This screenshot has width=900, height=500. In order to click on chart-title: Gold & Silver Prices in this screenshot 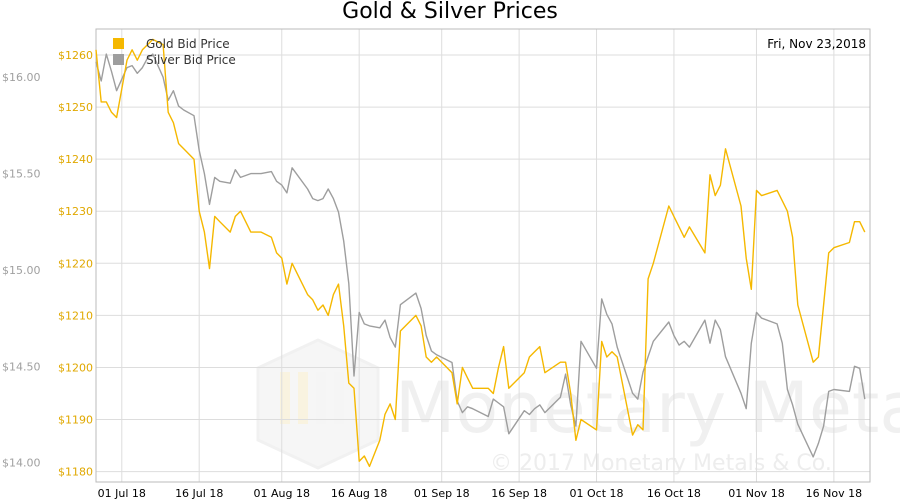, I will do `click(450, 12)`.